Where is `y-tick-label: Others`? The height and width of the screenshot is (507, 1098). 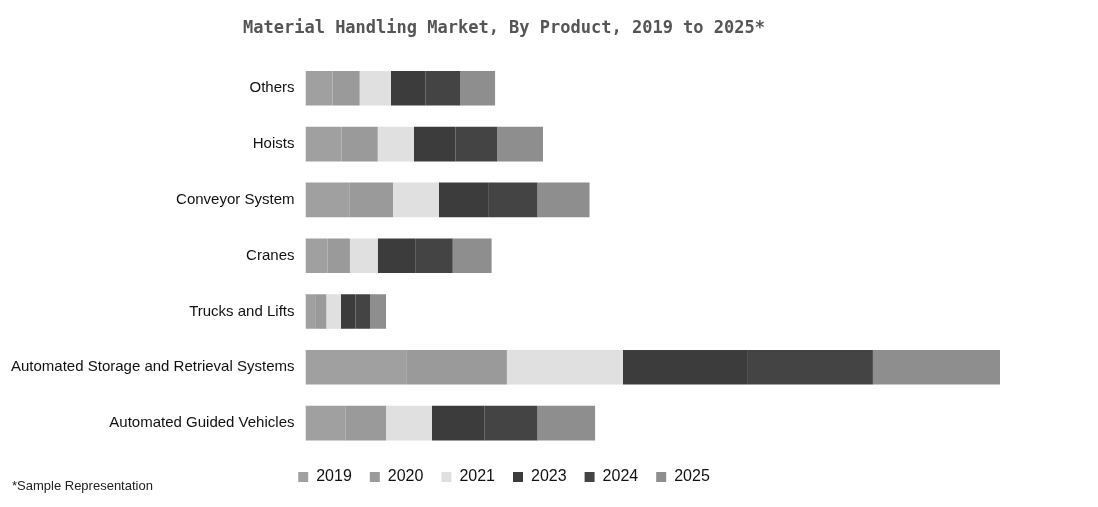 y-tick-label: Others is located at coordinates (272, 87).